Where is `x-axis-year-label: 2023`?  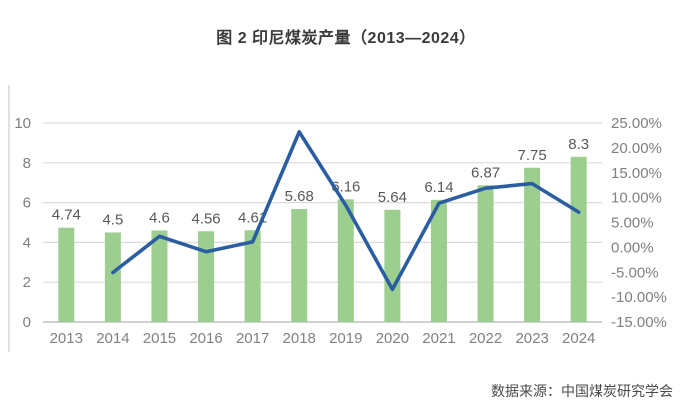 x-axis-year-label: 2023 is located at coordinates (531, 338).